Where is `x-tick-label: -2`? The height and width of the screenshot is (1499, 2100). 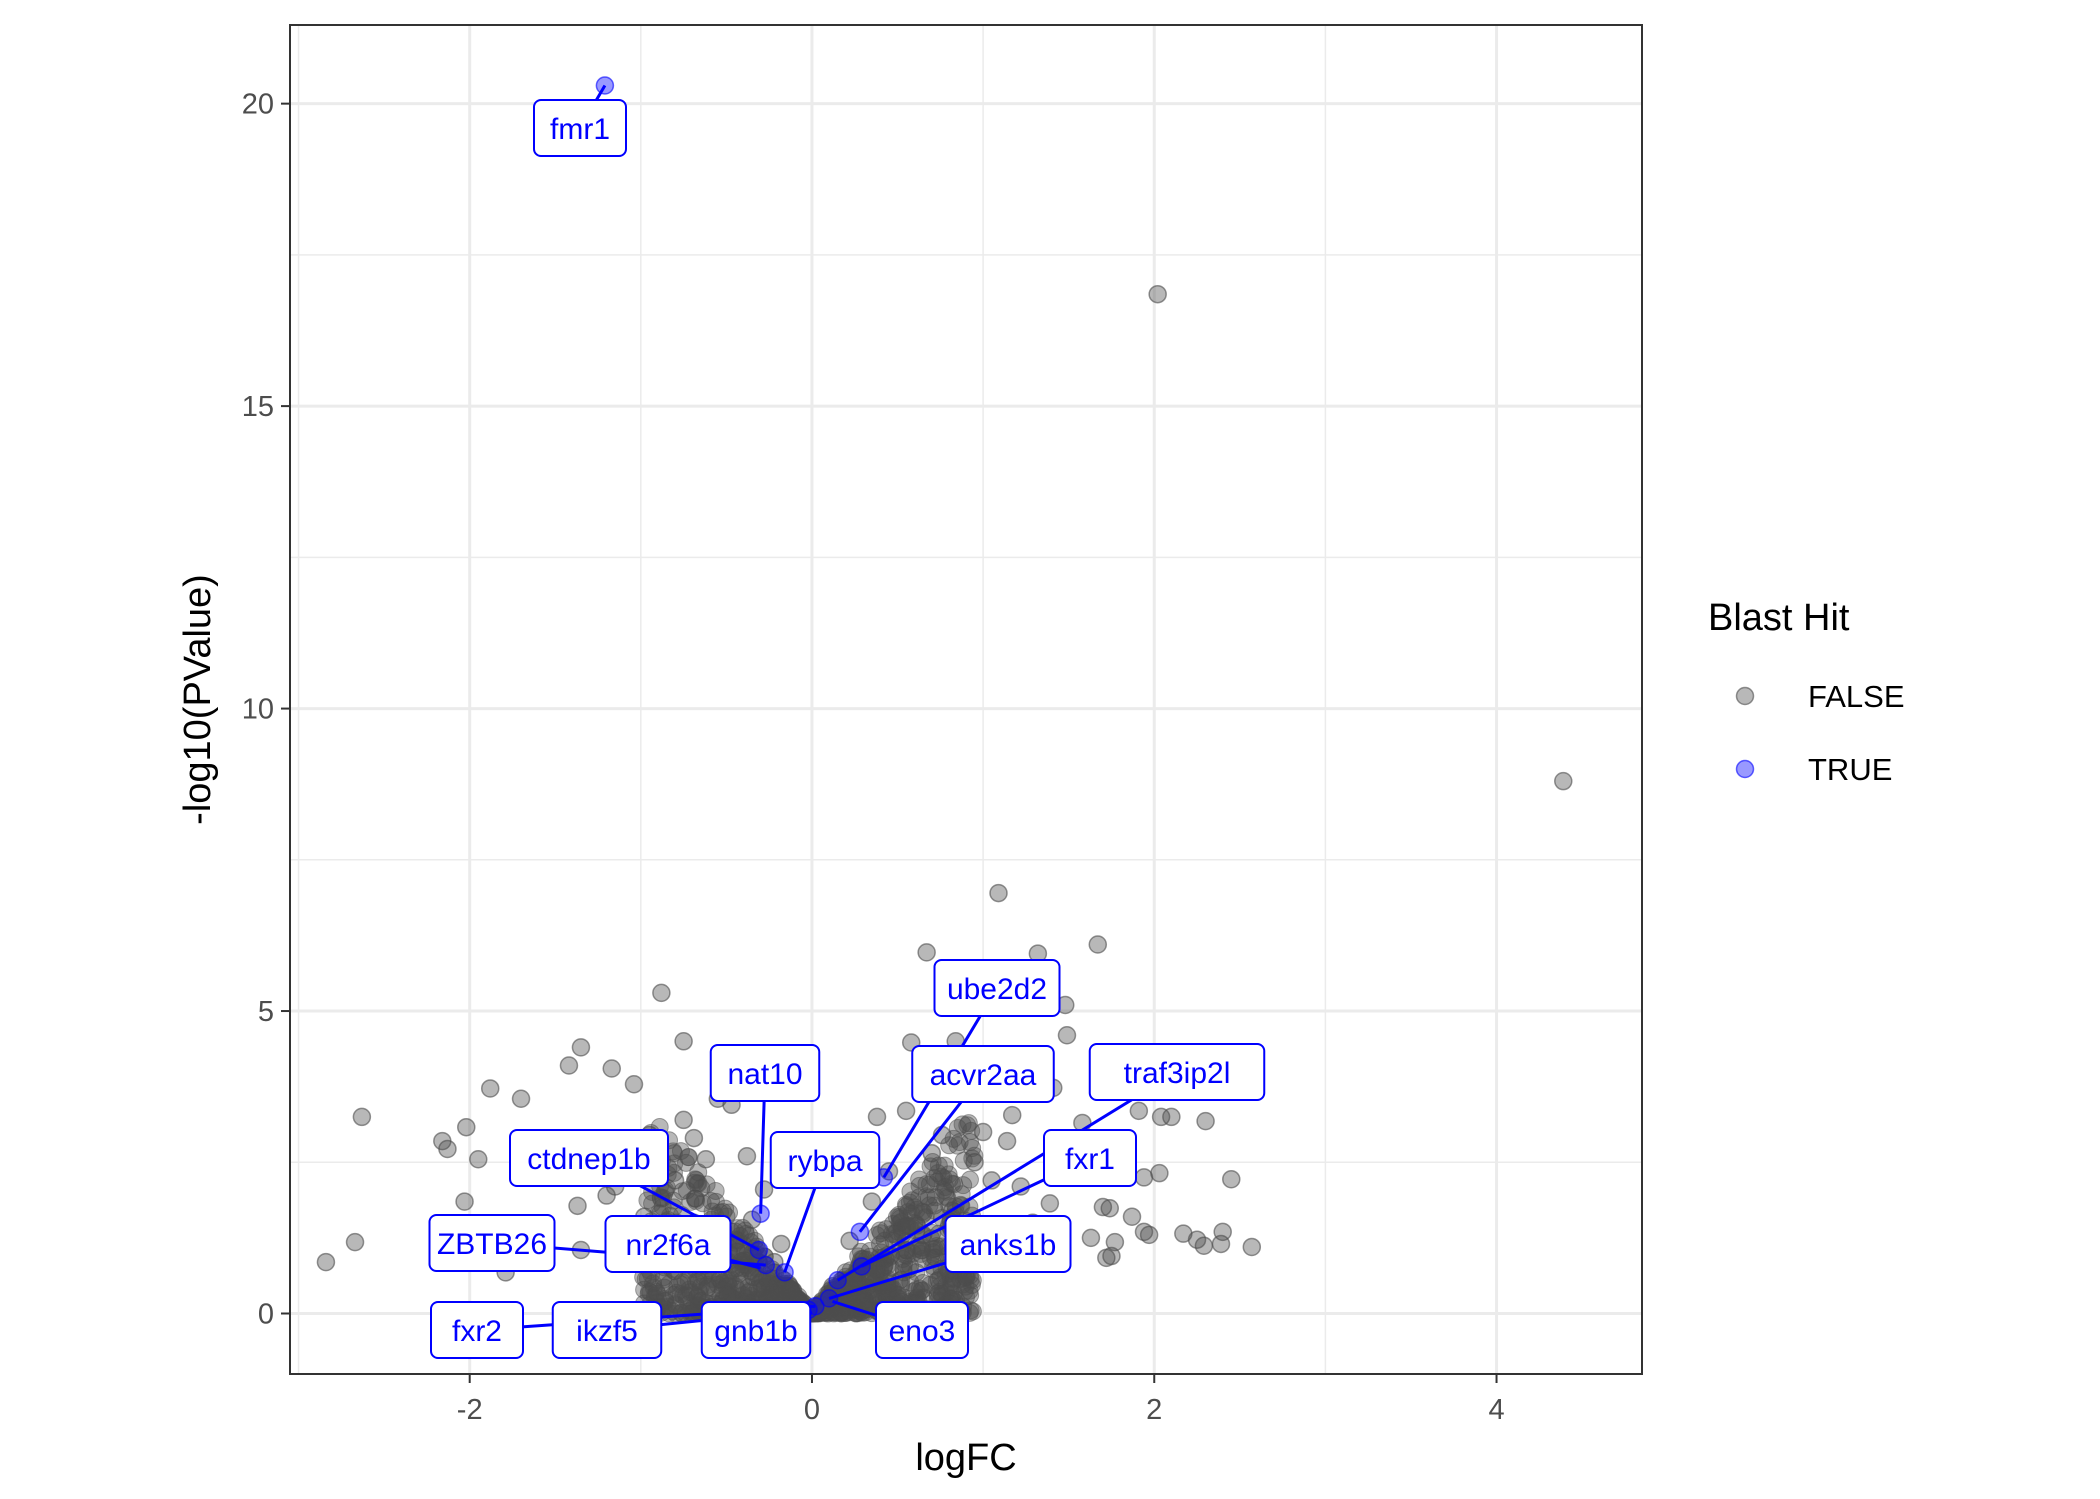
x-tick-label: -2 is located at coordinates (470, 1410).